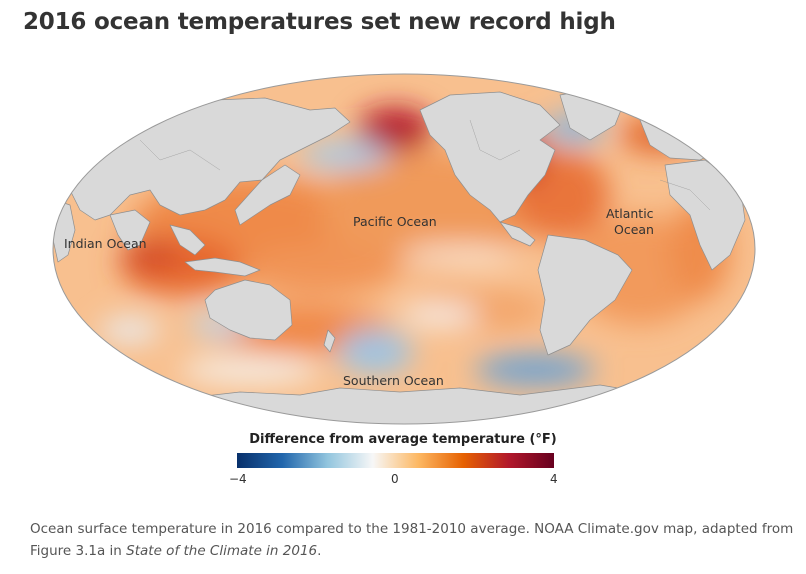 This screenshot has width=806, height=574. What do you see at coordinates (585, 295) in the screenshot?
I see `landmass-south-america` at bounding box center [585, 295].